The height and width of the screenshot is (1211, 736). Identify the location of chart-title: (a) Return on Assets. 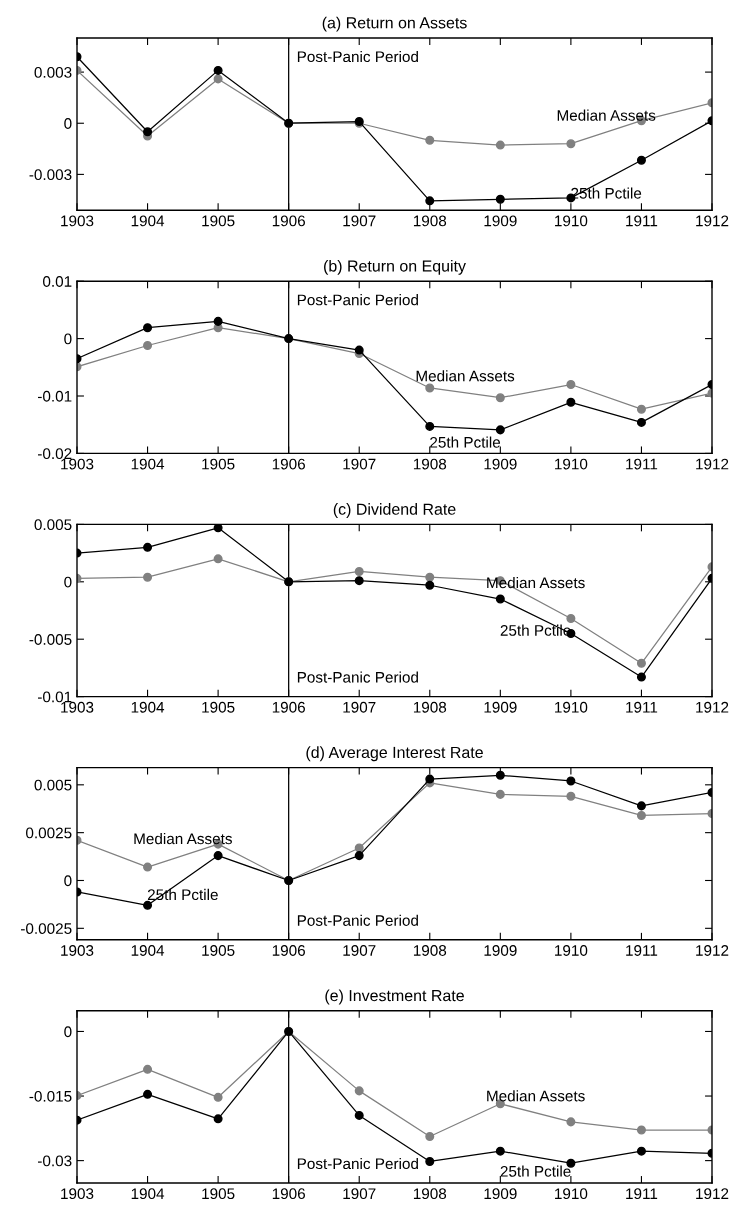
(394, 24).